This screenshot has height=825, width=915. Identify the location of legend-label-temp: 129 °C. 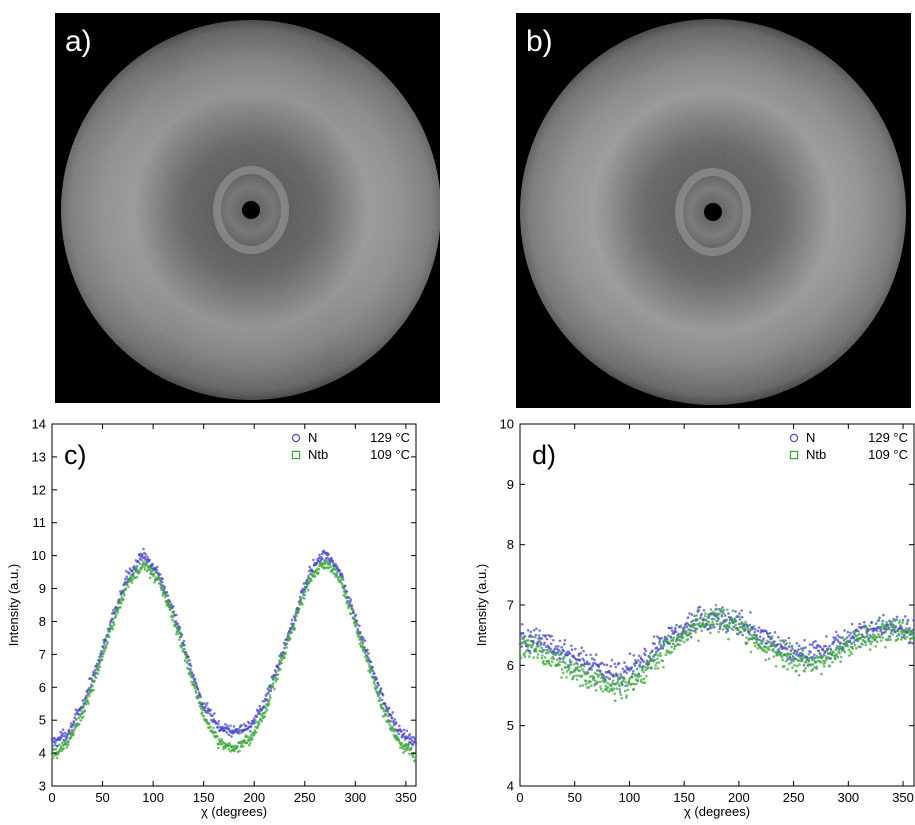
(888, 437).